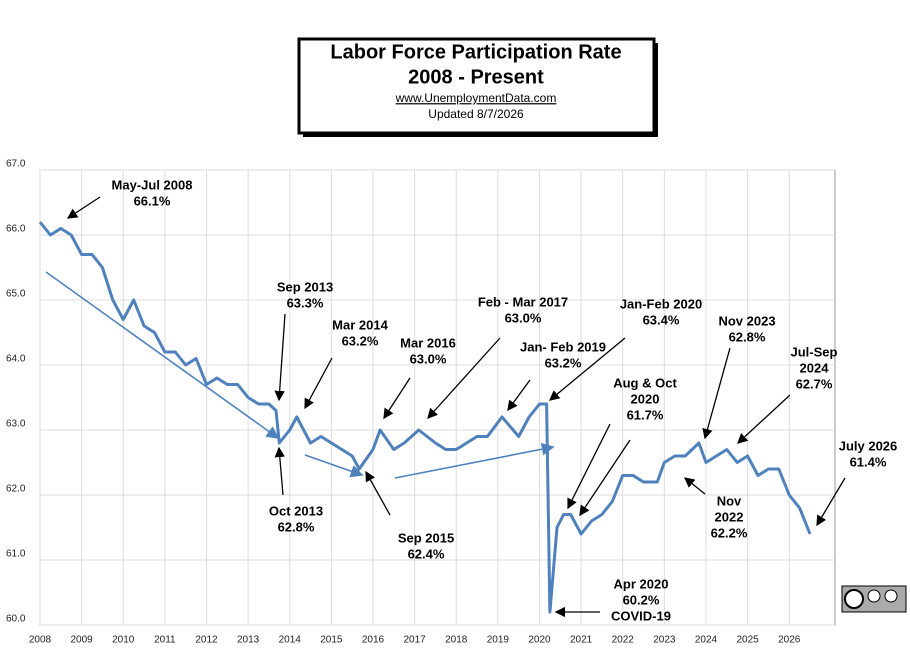  Describe the element at coordinates (165, 640) in the screenshot. I see `x-tick-label: 2011` at that location.